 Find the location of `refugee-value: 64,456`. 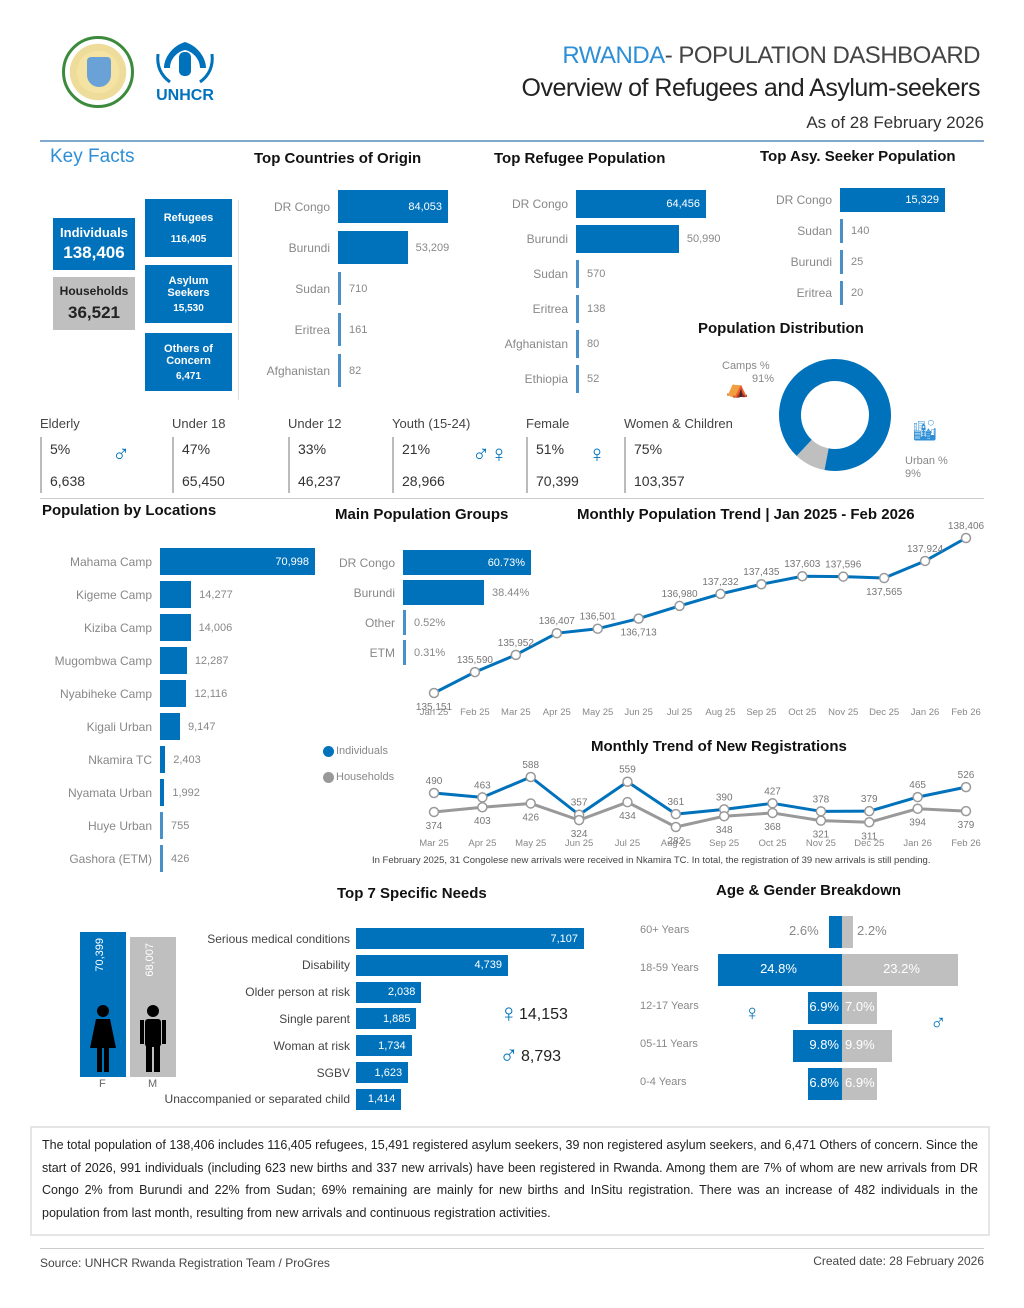

refugee-value: 64,456 is located at coordinates (683, 204).